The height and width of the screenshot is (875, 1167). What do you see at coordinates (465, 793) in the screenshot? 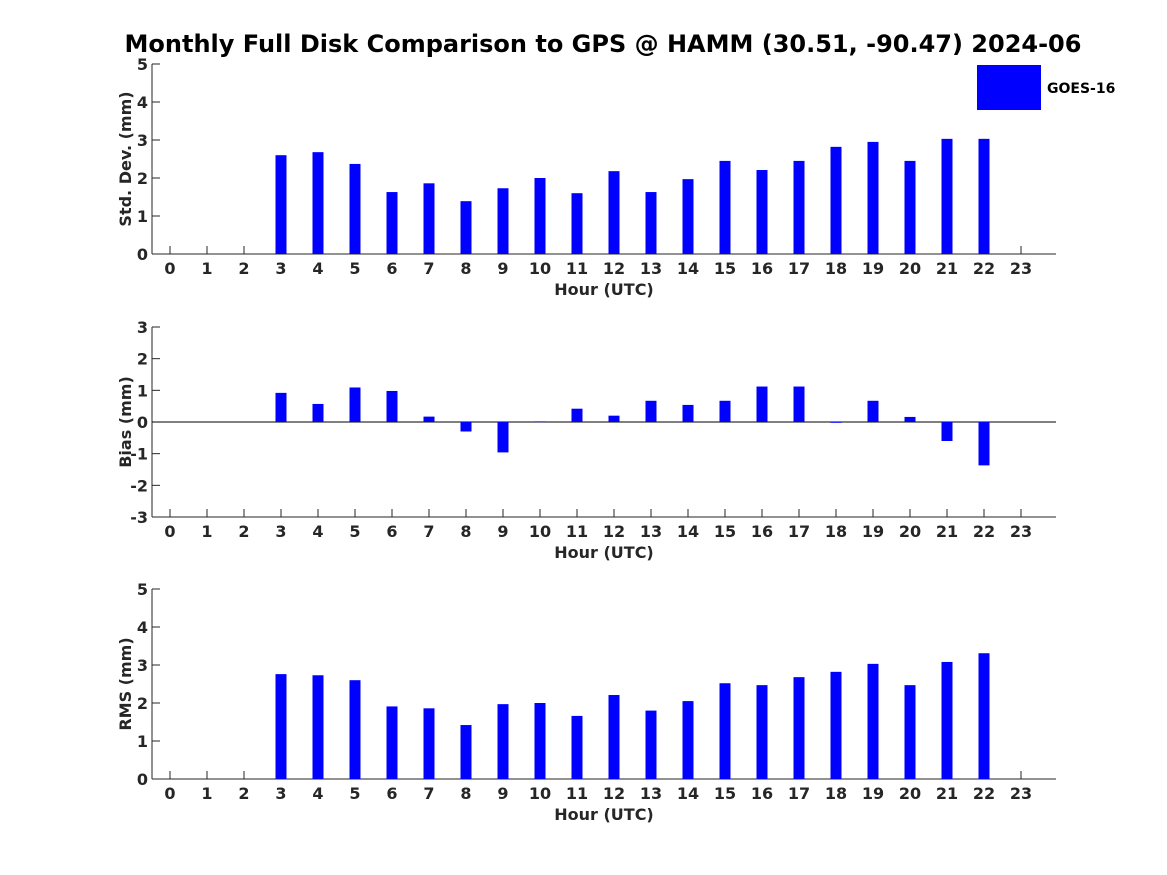
I see `x-tick-label: 8` at bounding box center [465, 793].